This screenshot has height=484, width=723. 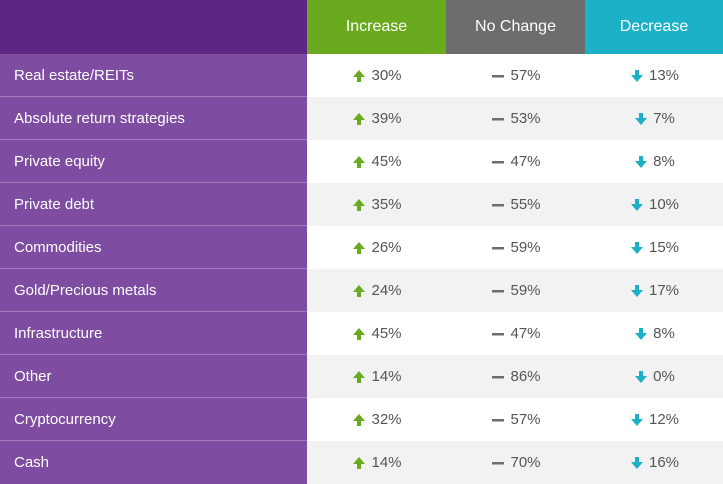 I want to click on table-row: Gold/Precious metals 24% 59% 17%, so click(x=361, y=290).